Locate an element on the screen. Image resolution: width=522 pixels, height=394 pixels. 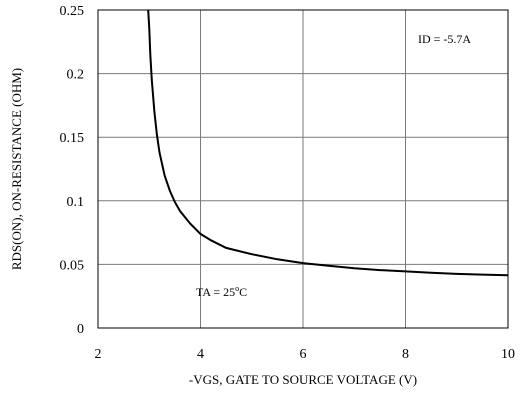
x-tick-labels: 2 4 6 8 10 is located at coordinates (305, 354).